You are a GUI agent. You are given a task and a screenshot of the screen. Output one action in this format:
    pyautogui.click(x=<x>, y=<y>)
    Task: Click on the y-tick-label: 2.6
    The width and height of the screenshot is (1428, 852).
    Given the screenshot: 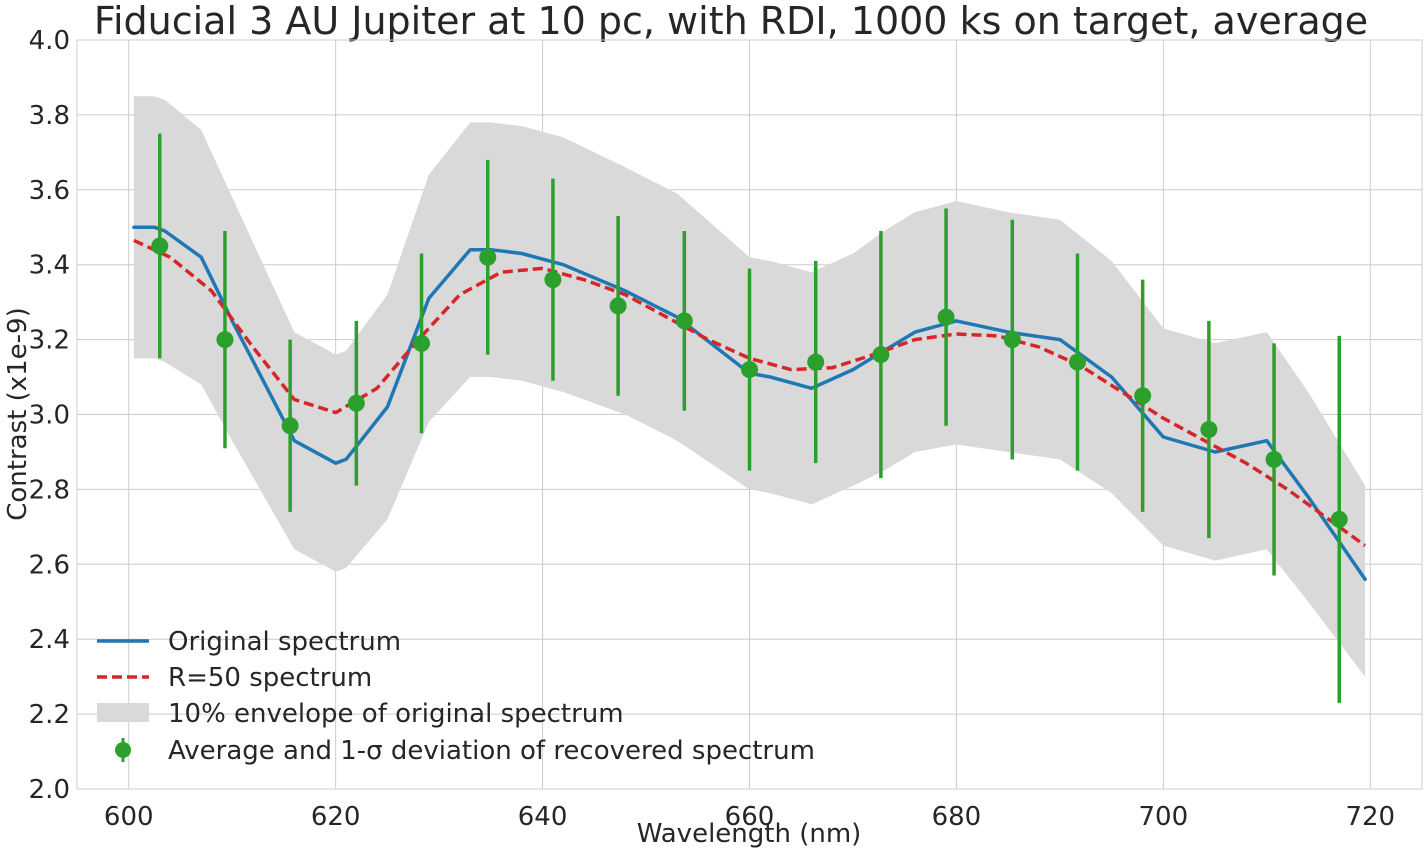 What is the action you would take?
    pyautogui.click(x=49, y=565)
    